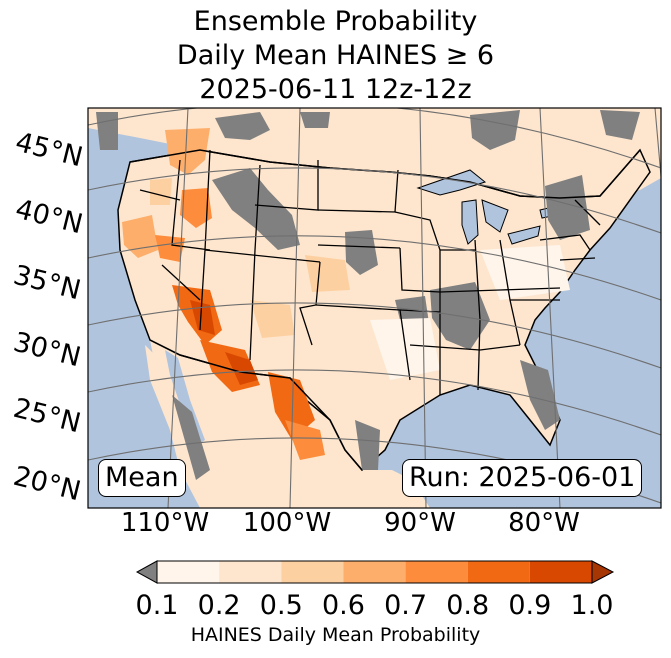 Image resolution: width=671 pixels, height=658 pixels. What do you see at coordinates (165, 523) in the screenshot?
I see `lon-label-110: 110°W` at bounding box center [165, 523].